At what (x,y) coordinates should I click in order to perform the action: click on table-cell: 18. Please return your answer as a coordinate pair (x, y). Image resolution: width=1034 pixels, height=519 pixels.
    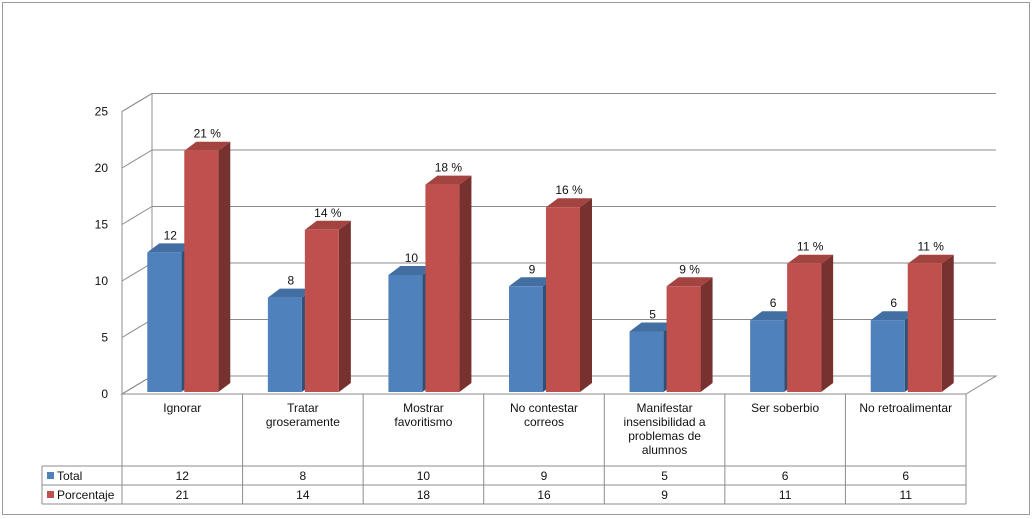
    Looking at the image, I should click on (424, 495).